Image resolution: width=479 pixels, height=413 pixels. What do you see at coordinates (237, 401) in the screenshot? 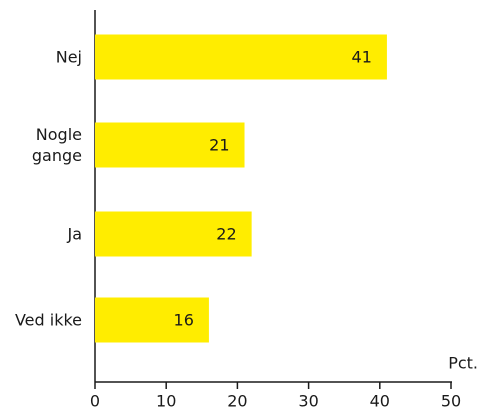
I see `x-tick-label: 20` at bounding box center [237, 401].